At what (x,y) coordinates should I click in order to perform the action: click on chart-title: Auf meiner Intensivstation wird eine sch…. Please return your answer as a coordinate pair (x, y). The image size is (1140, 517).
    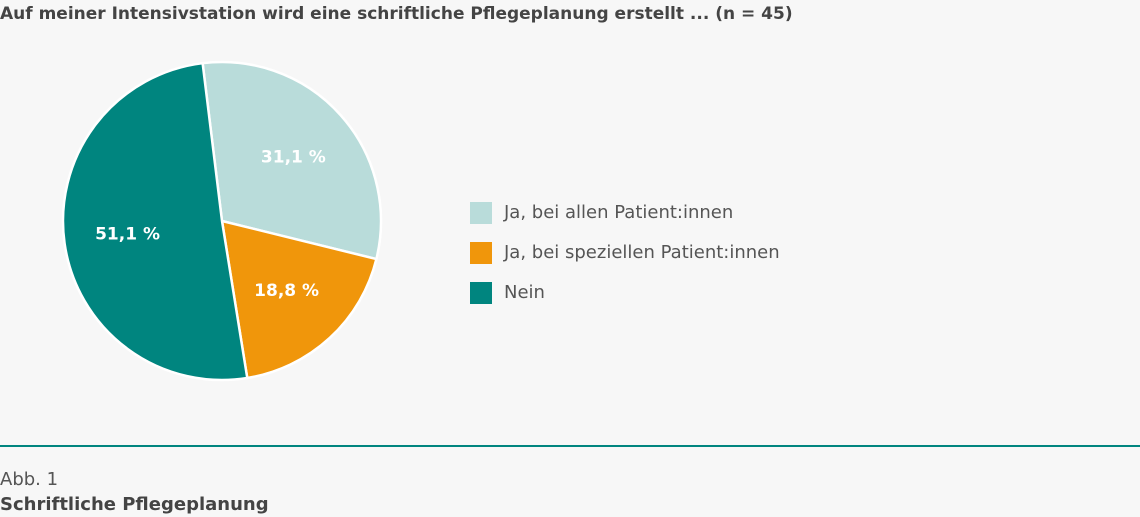
    Looking at the image, I should click on (396, 14).